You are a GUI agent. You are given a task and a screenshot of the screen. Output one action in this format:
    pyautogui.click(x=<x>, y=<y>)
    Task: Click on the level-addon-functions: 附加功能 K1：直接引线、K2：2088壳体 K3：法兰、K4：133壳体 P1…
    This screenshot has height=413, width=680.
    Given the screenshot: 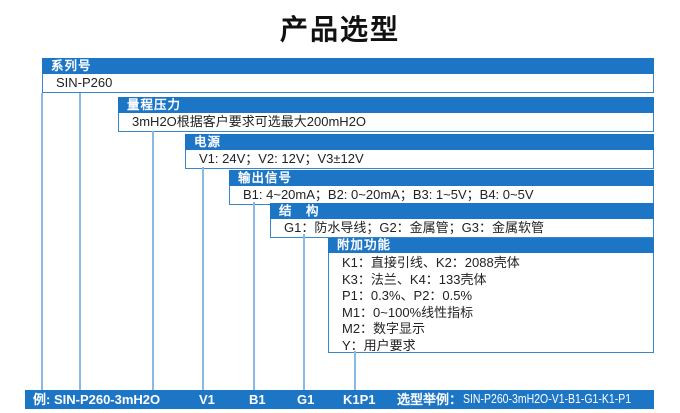 What is the action you would take?
    pyautogui.click(x=491, y=295)
    